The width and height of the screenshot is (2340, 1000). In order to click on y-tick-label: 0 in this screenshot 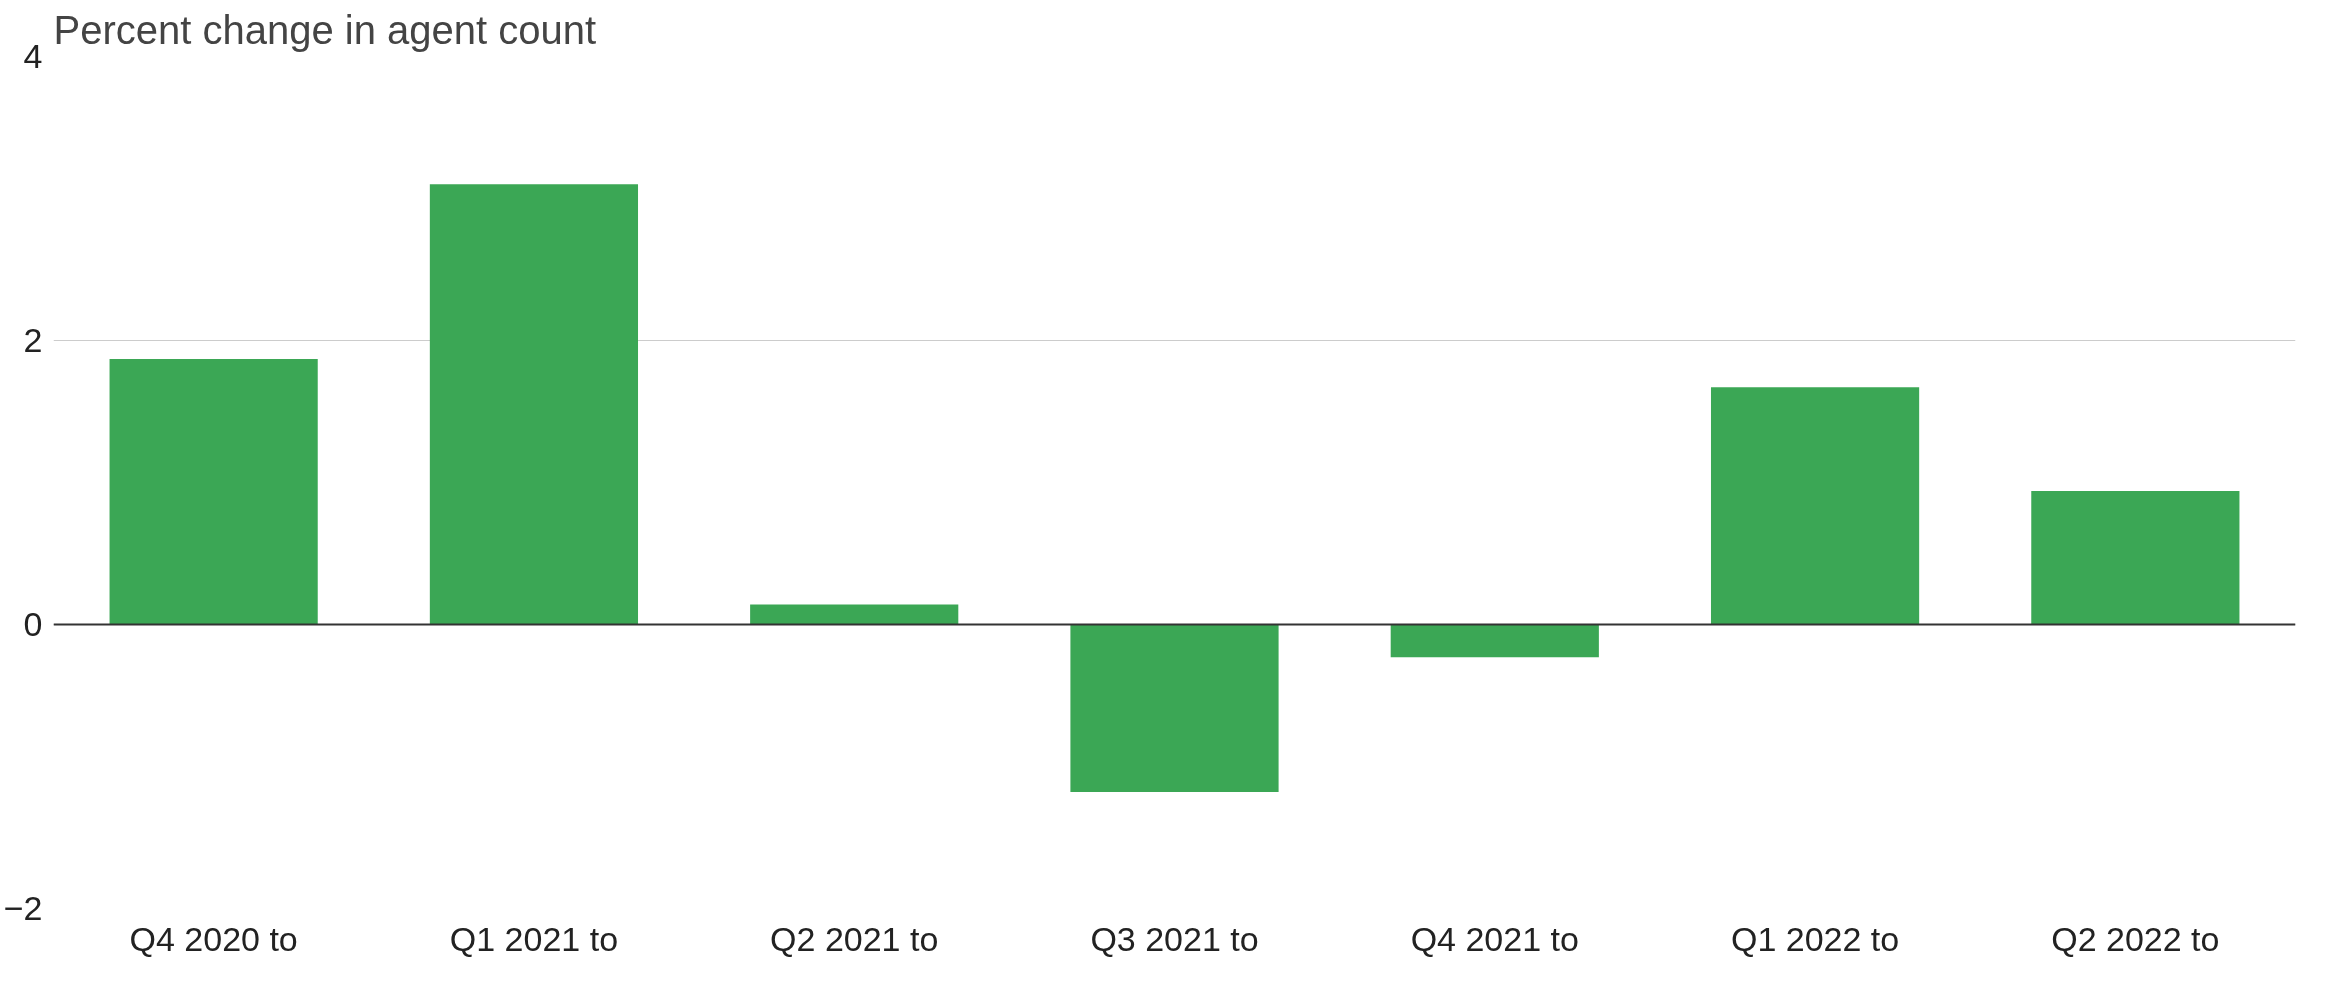, I will do `click(33, 624)`.